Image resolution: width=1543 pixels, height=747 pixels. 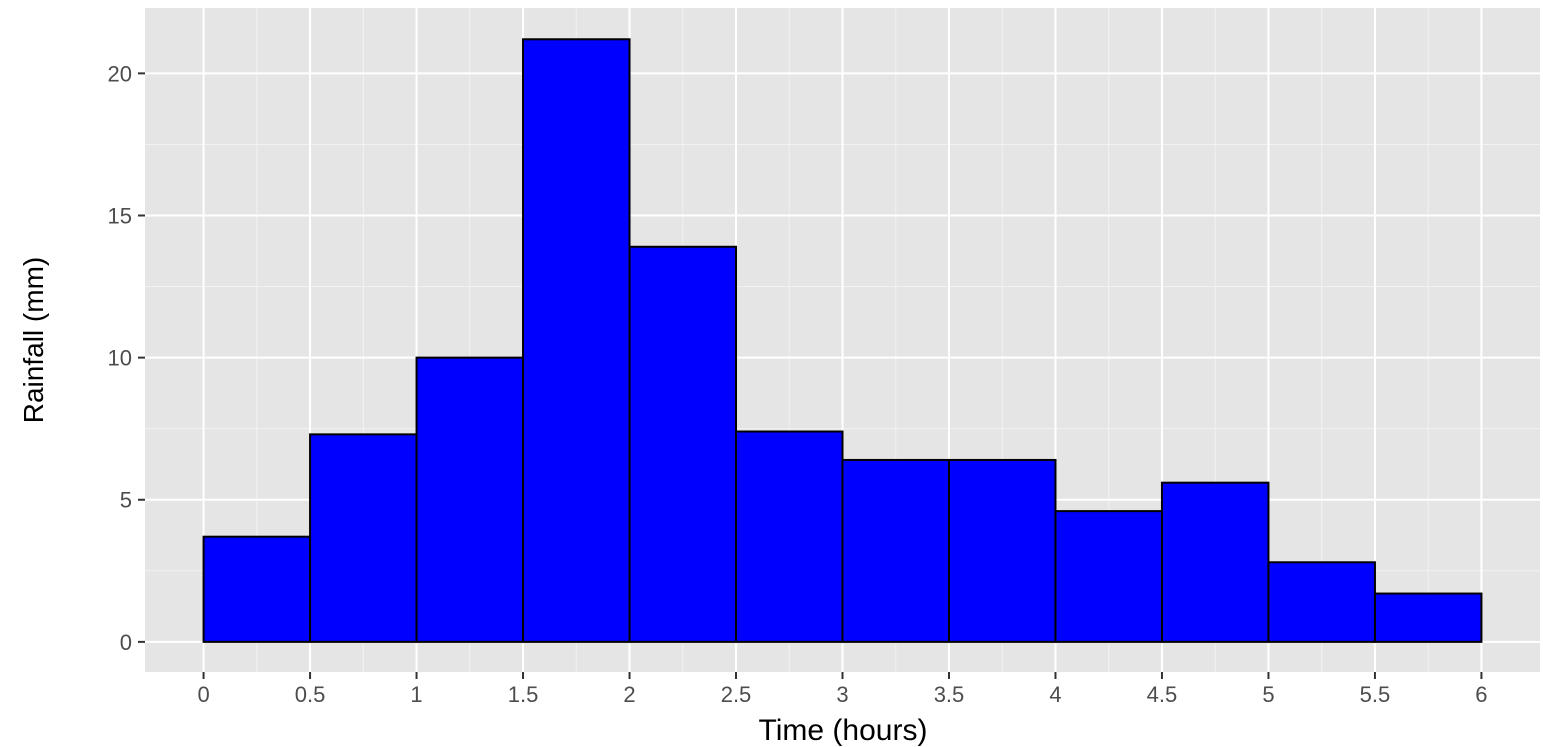 I want to click on x-tick-label: 3.5, so click(x=949, y=694).